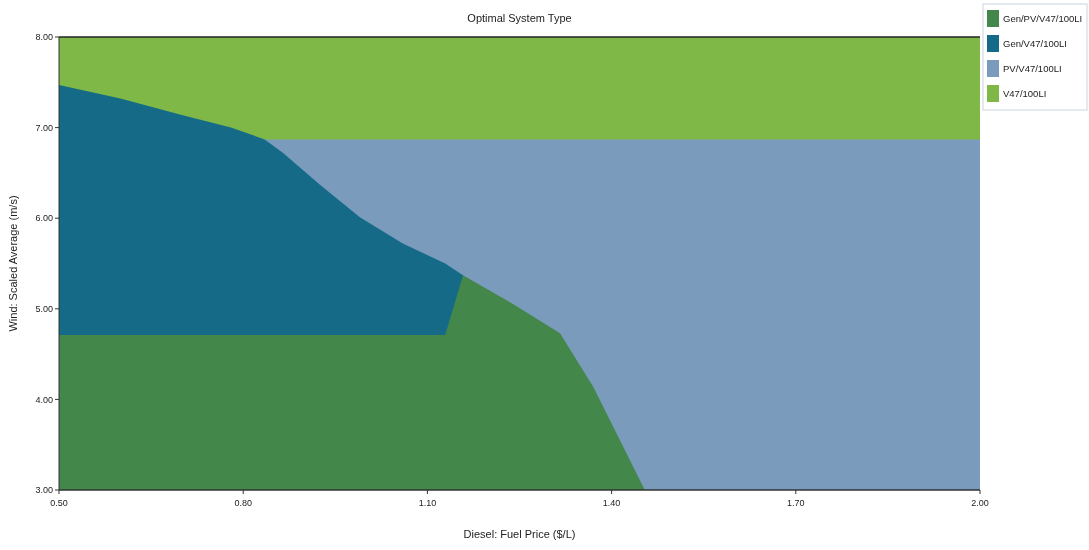 The width and height of the screenshot is (1089, 550). What do you see at coordinates (44, 218) in the screenshot?
I see `y-tick-label: 6.00` at bounding box center [44, 218].